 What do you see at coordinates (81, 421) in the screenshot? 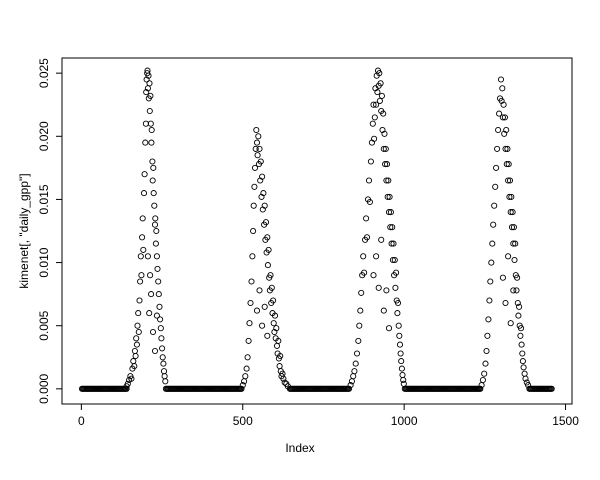
I see `x-tick-label: 0` at bounding box center [81, 421].